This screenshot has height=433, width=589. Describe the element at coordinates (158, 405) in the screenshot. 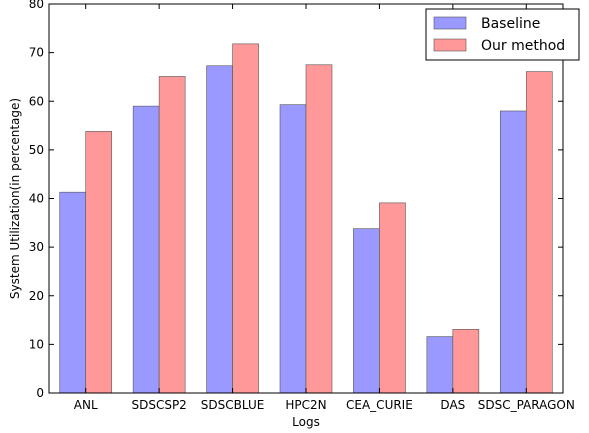

I see `x-tick-label-sdscsp2: SDSCSP2` at that location.